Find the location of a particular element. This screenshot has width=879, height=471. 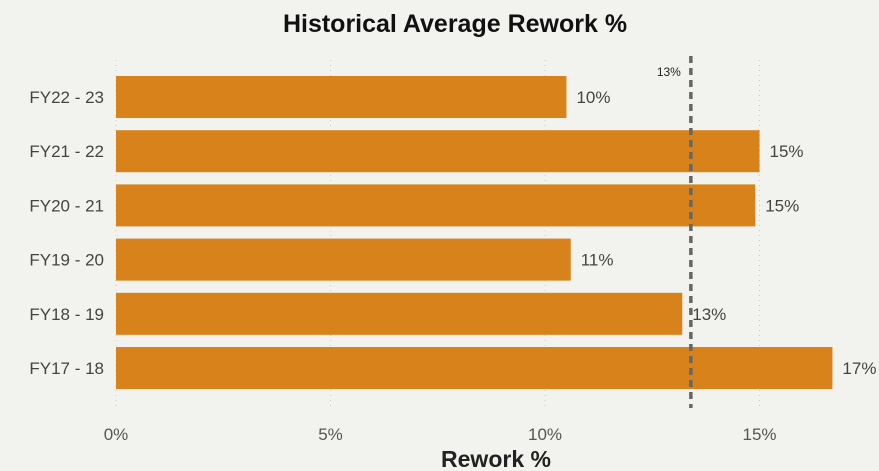

data-label: 11% is located at coordinates (597, 260).